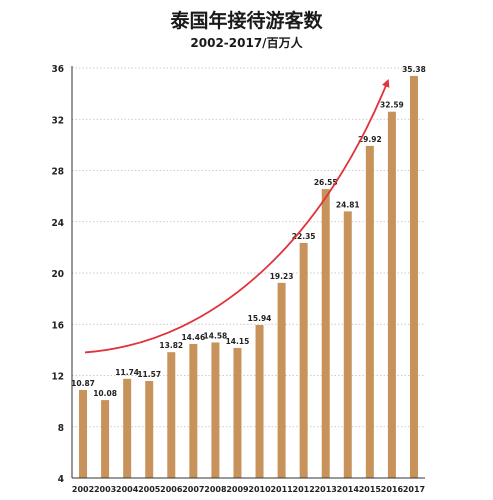  I want to click on y-tick-label: 8, so click(61, 428).